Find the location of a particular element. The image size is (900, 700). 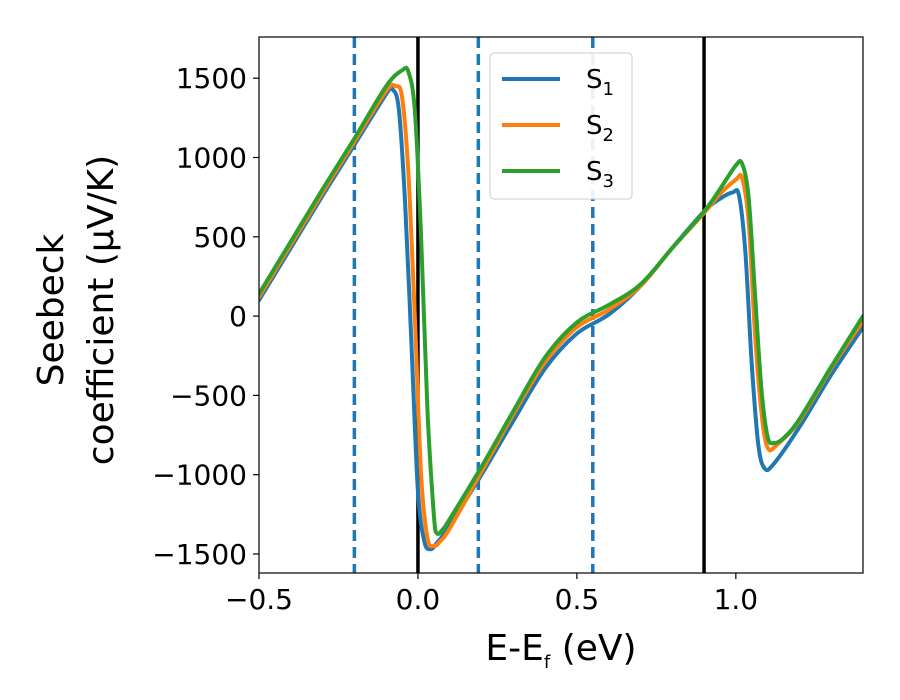

y-tick-label: 1500 is located at coordinates (211, 78).